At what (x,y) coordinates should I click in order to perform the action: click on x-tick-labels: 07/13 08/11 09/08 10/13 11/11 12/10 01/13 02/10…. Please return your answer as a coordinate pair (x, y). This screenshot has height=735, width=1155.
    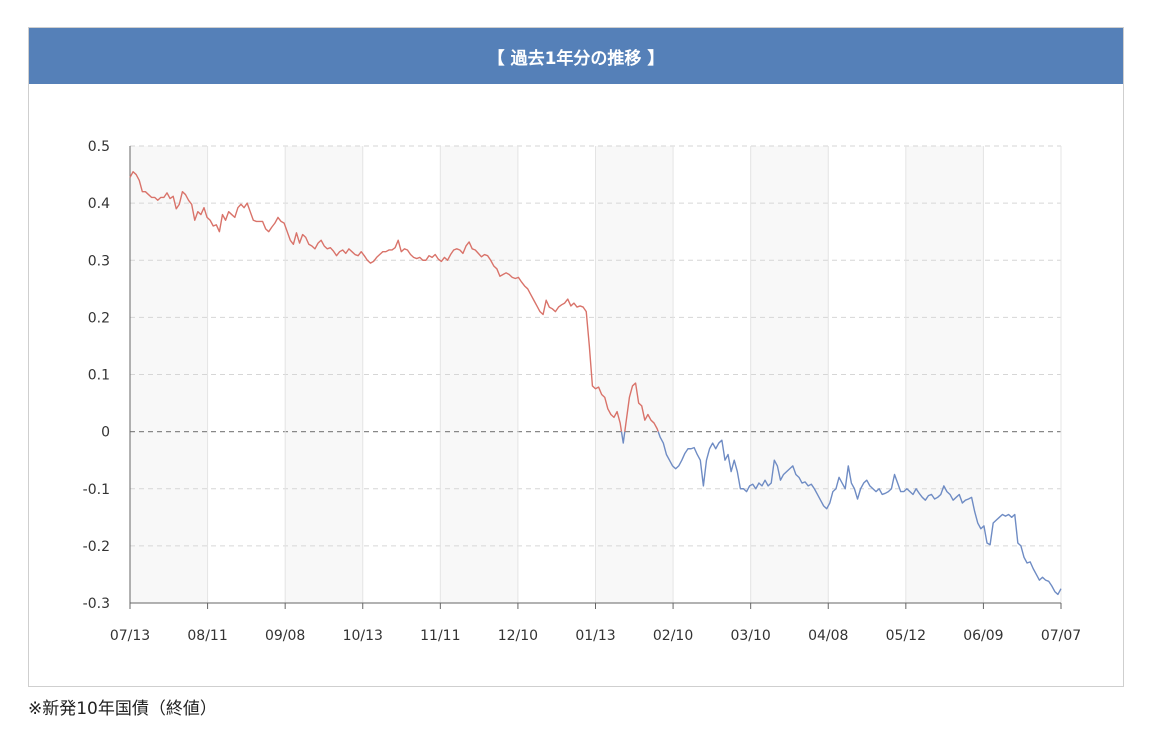
    Looking at the image, I should click on (595, 636).